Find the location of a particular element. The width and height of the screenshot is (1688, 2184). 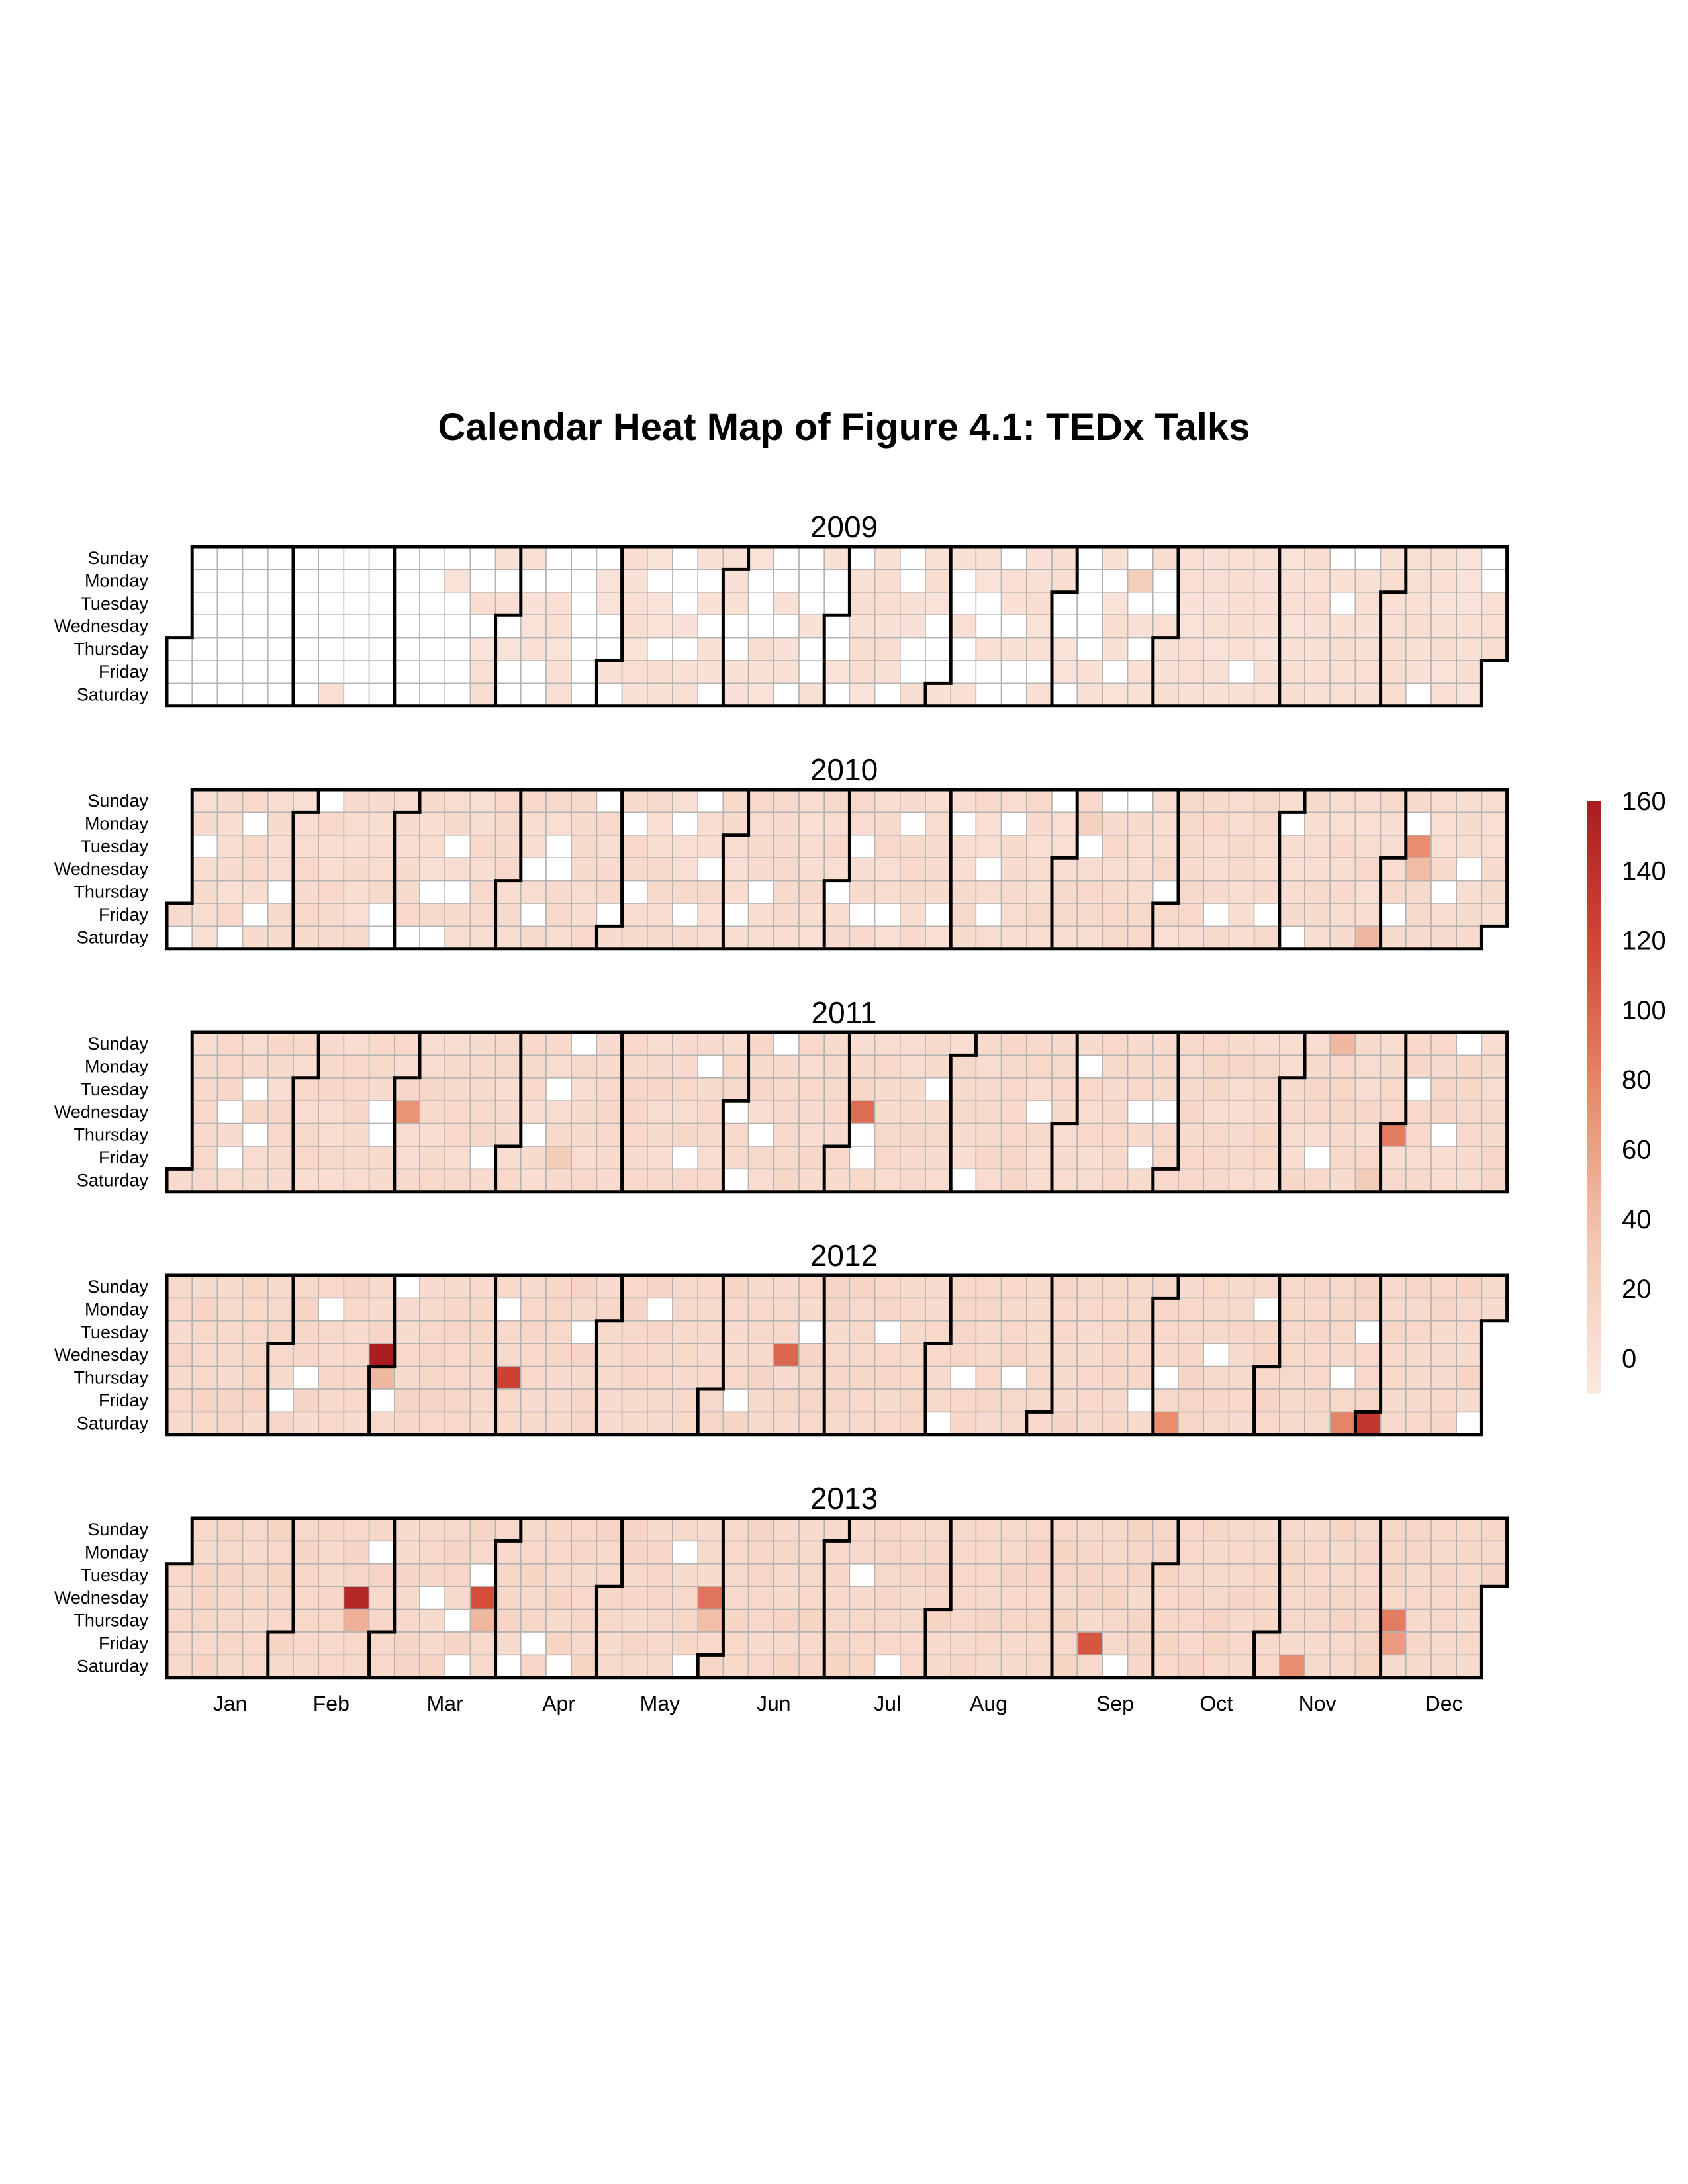

year-label: 2012 is located at coordinates (844, 1255).